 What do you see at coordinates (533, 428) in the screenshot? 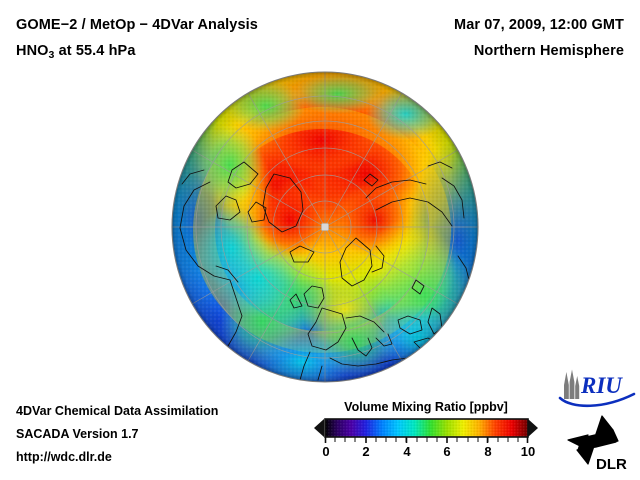
I see `colorbar-extend-right` at bounding box center [533, 428].